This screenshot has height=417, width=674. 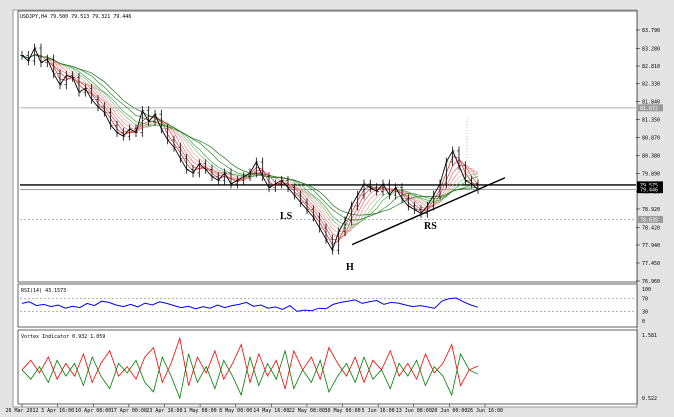 I want to click on chart-title: USDJPY,H4 79.500 79.513 79.321 79.446, so click(x=75, y=17).